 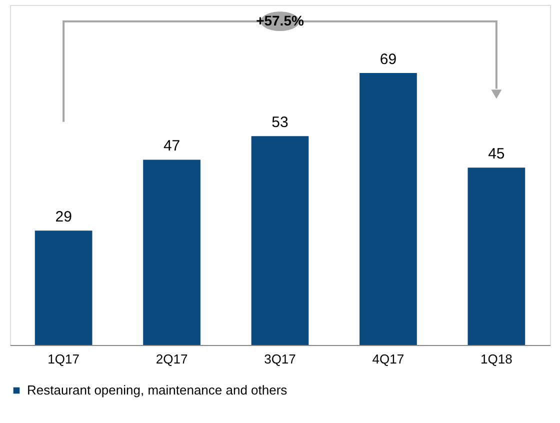 What do you see at coordinates (496, 359) in the screenshot?
I see `x-tick-label: 1Q18` at bounding box center [496, 359].